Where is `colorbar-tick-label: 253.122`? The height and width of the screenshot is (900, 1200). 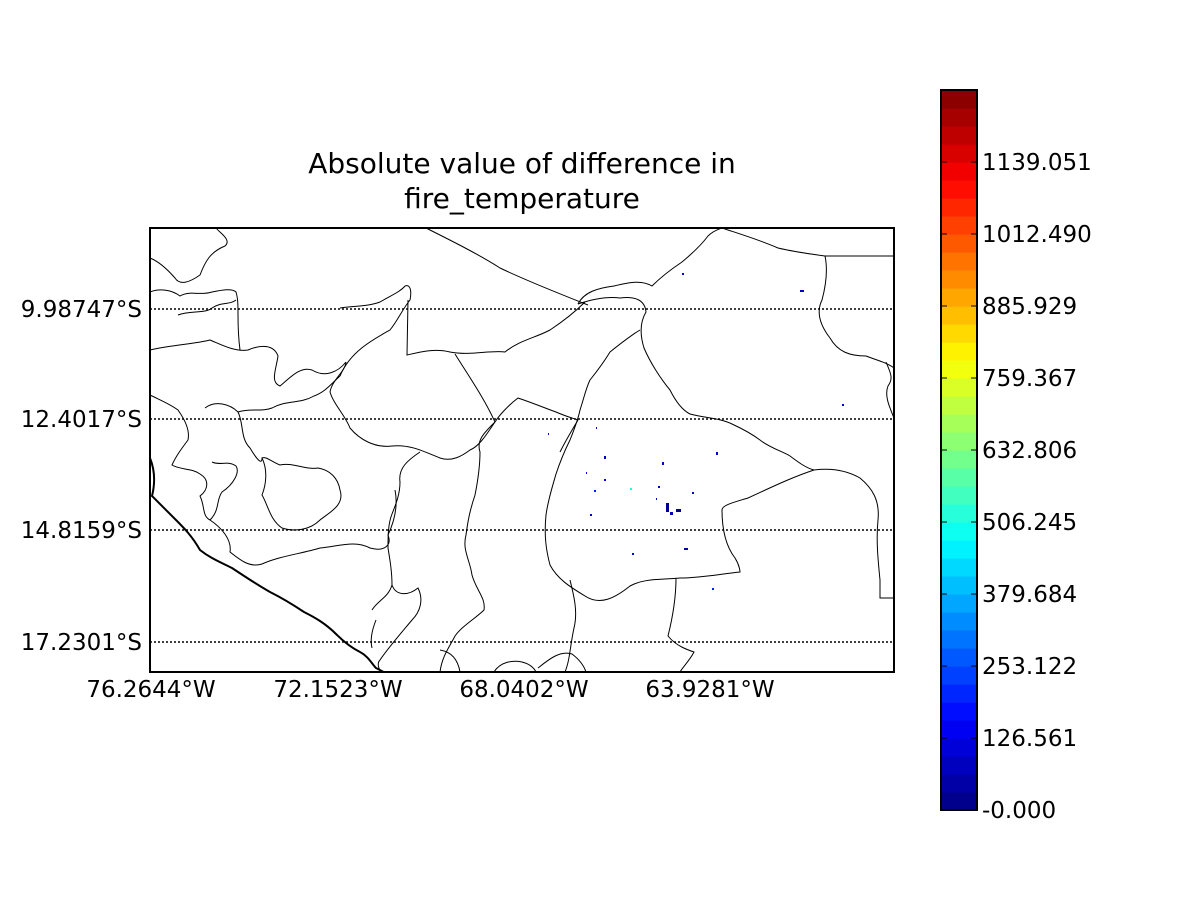 colorbar-tick-label: 253.122 is located at coordinates (1029, 667).